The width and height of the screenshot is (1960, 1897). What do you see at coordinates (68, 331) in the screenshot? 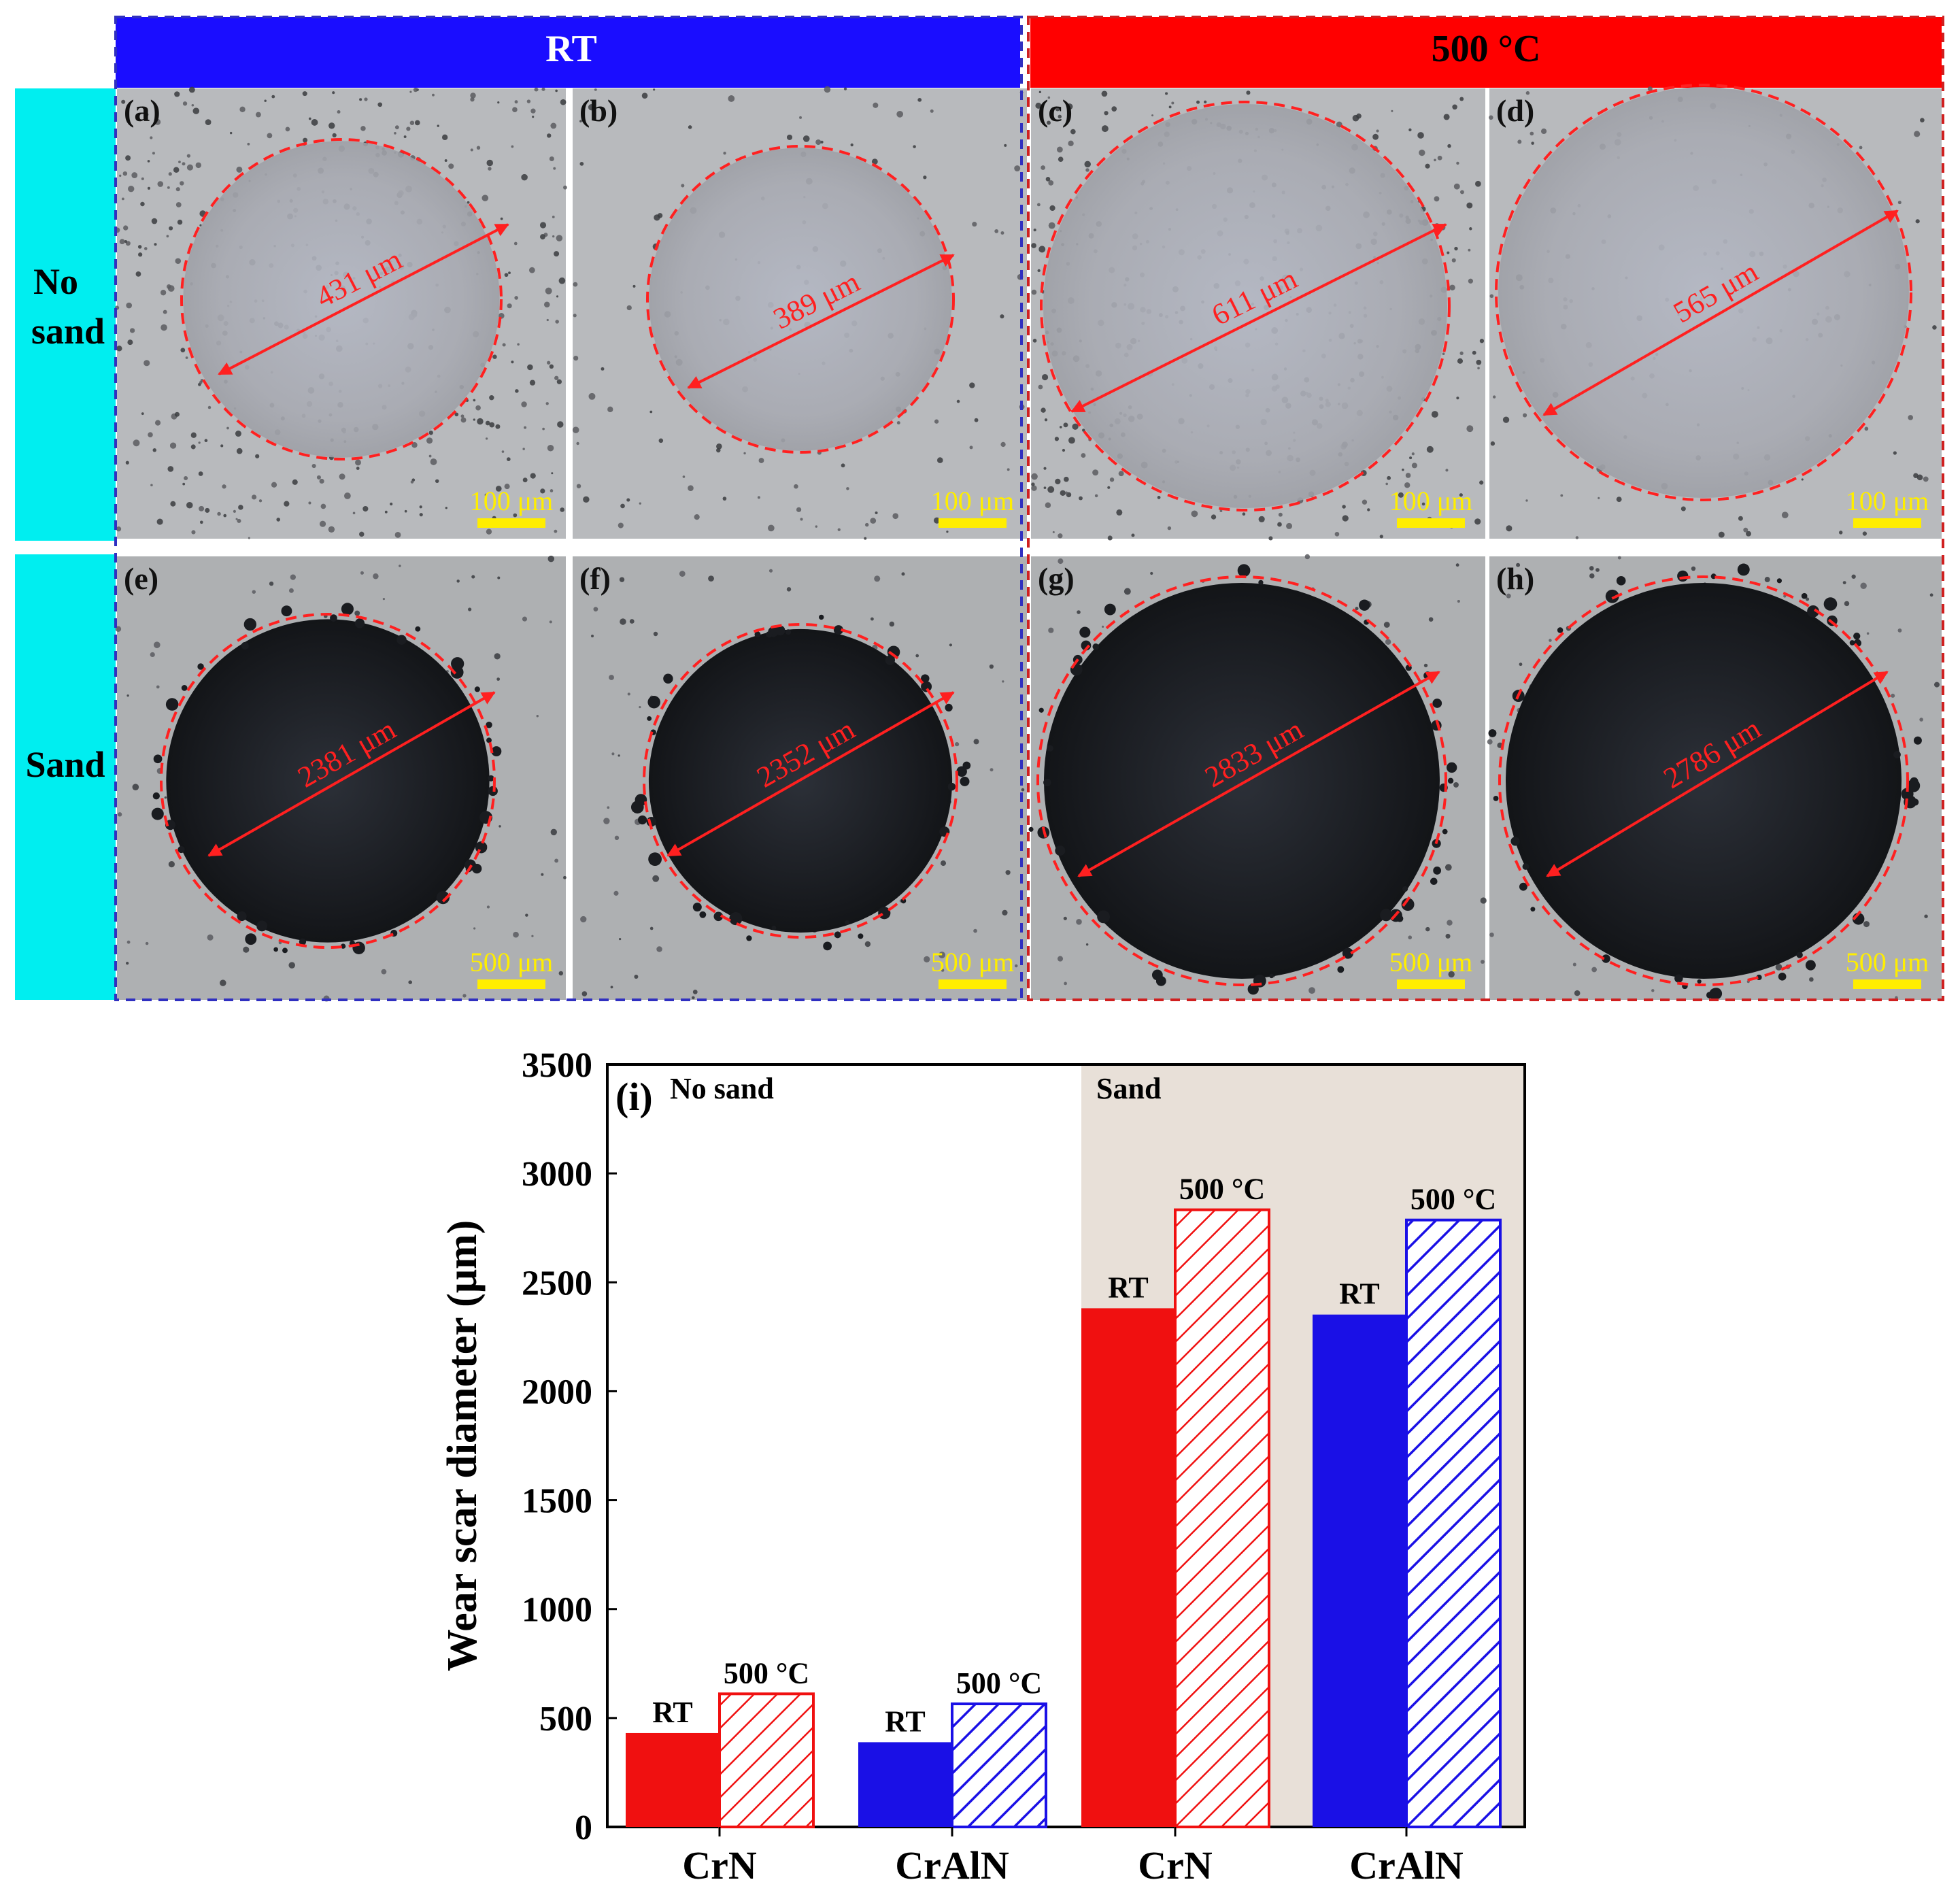
I see `row-header-no-sand-line2: sand` at bounding box center [68, 331].